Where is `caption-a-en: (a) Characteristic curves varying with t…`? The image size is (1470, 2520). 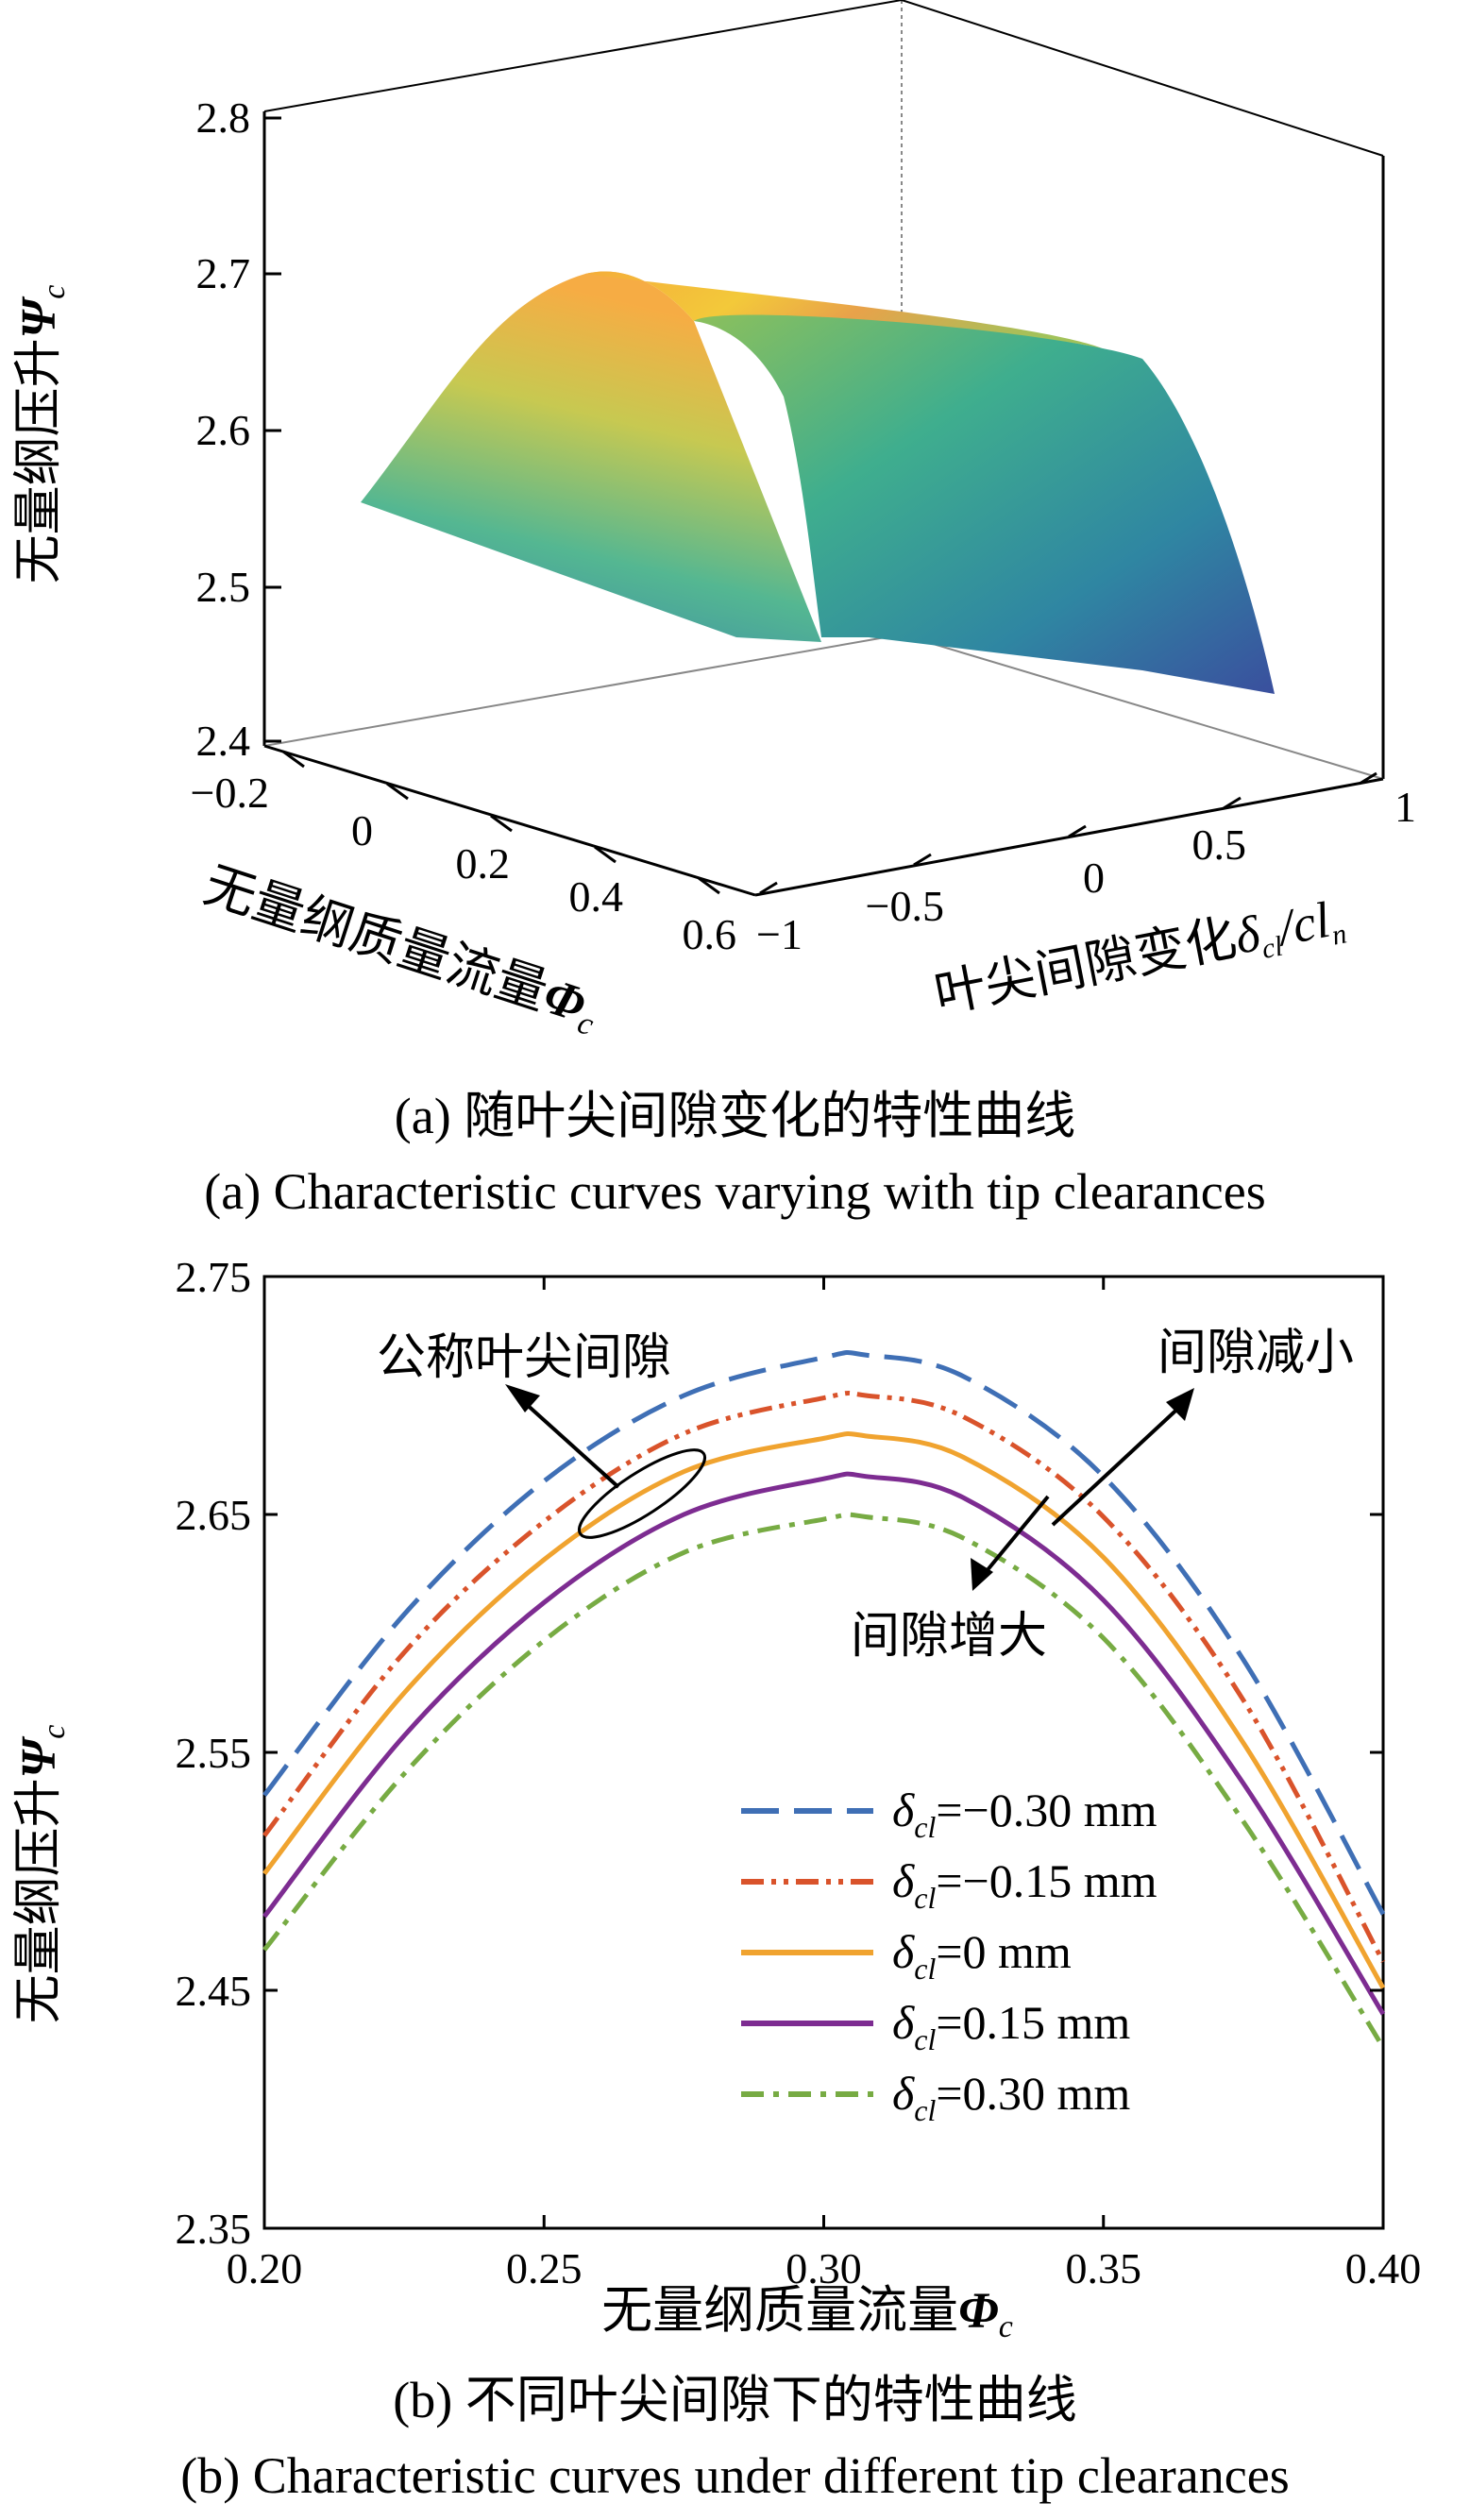
caption-a-en: (a) Characteristic curves varying with t… is located at coordinates (735, 1191).